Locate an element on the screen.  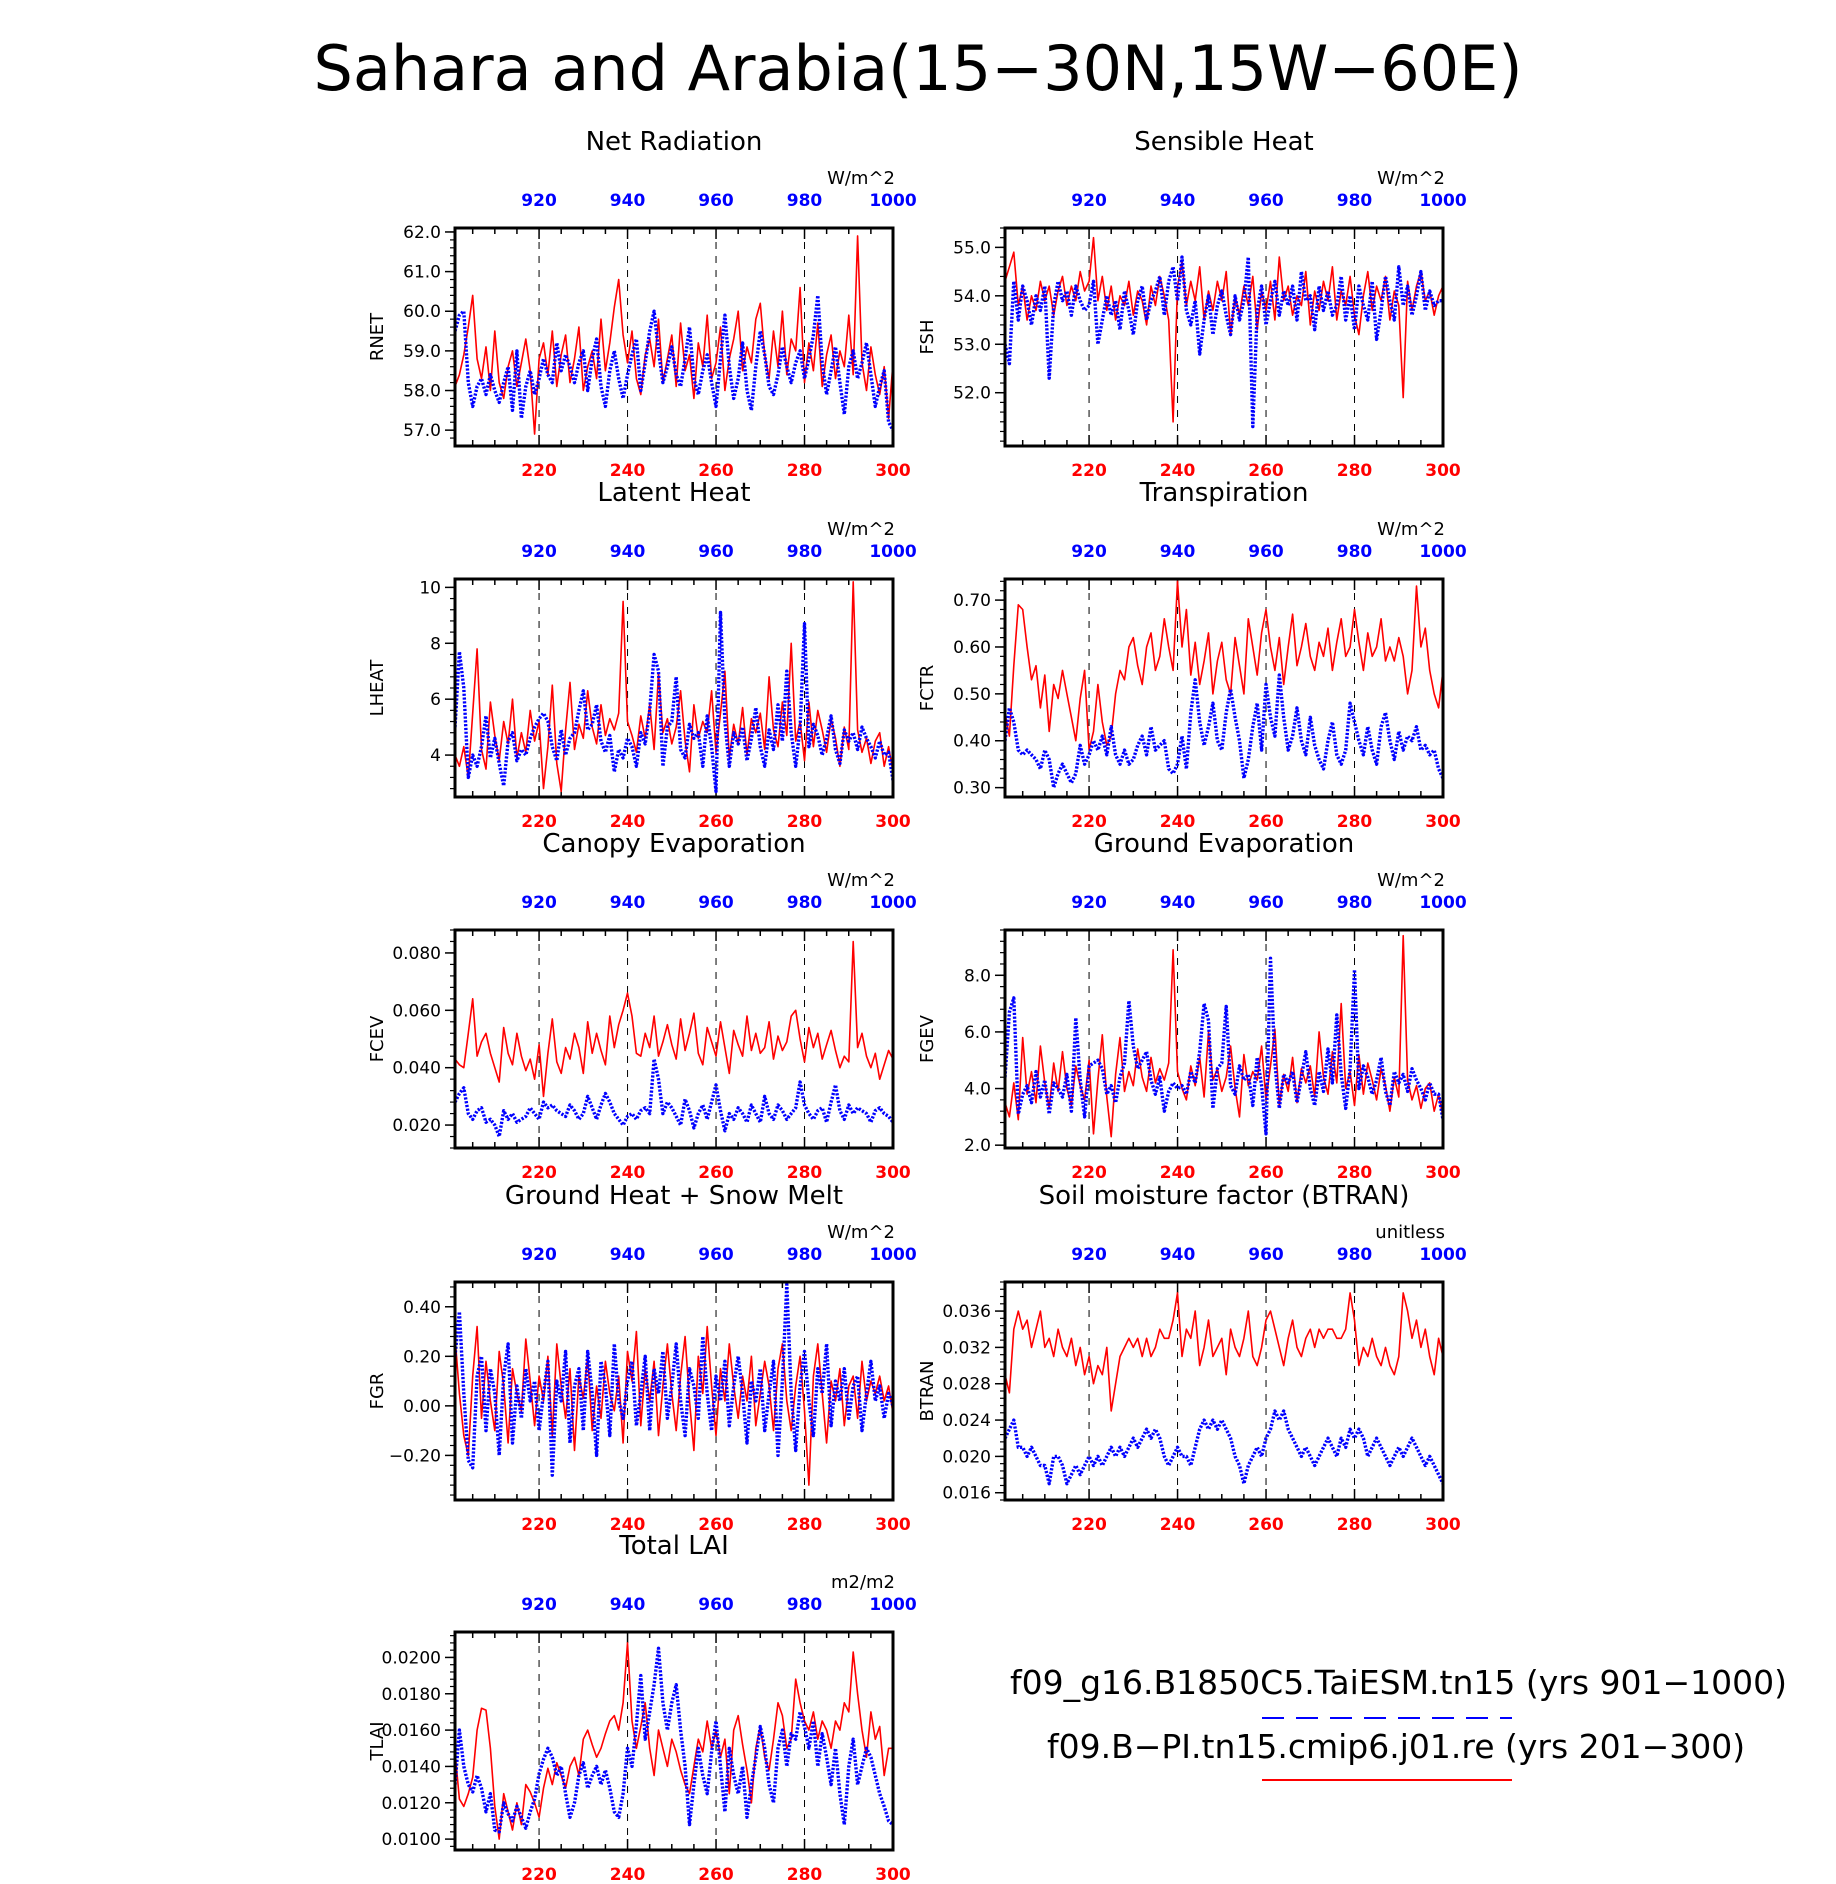
y-tick-label: 0.30 is located at coordinates (972, 789).